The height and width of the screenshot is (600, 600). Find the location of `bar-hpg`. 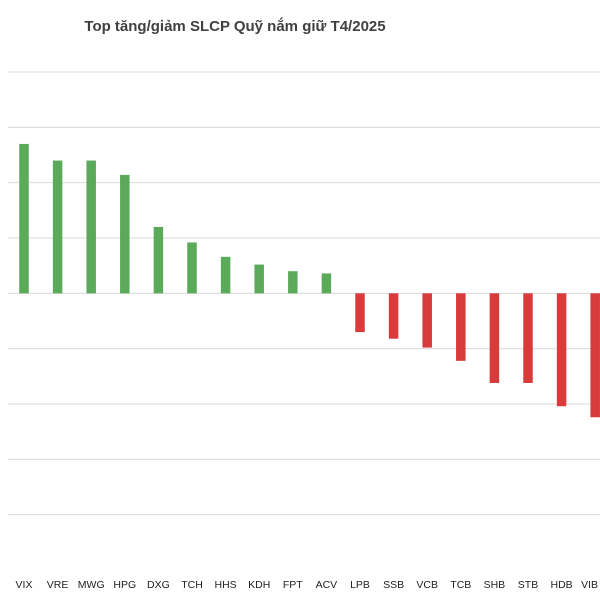

bar-hpg is located at coordinates (125, 234).